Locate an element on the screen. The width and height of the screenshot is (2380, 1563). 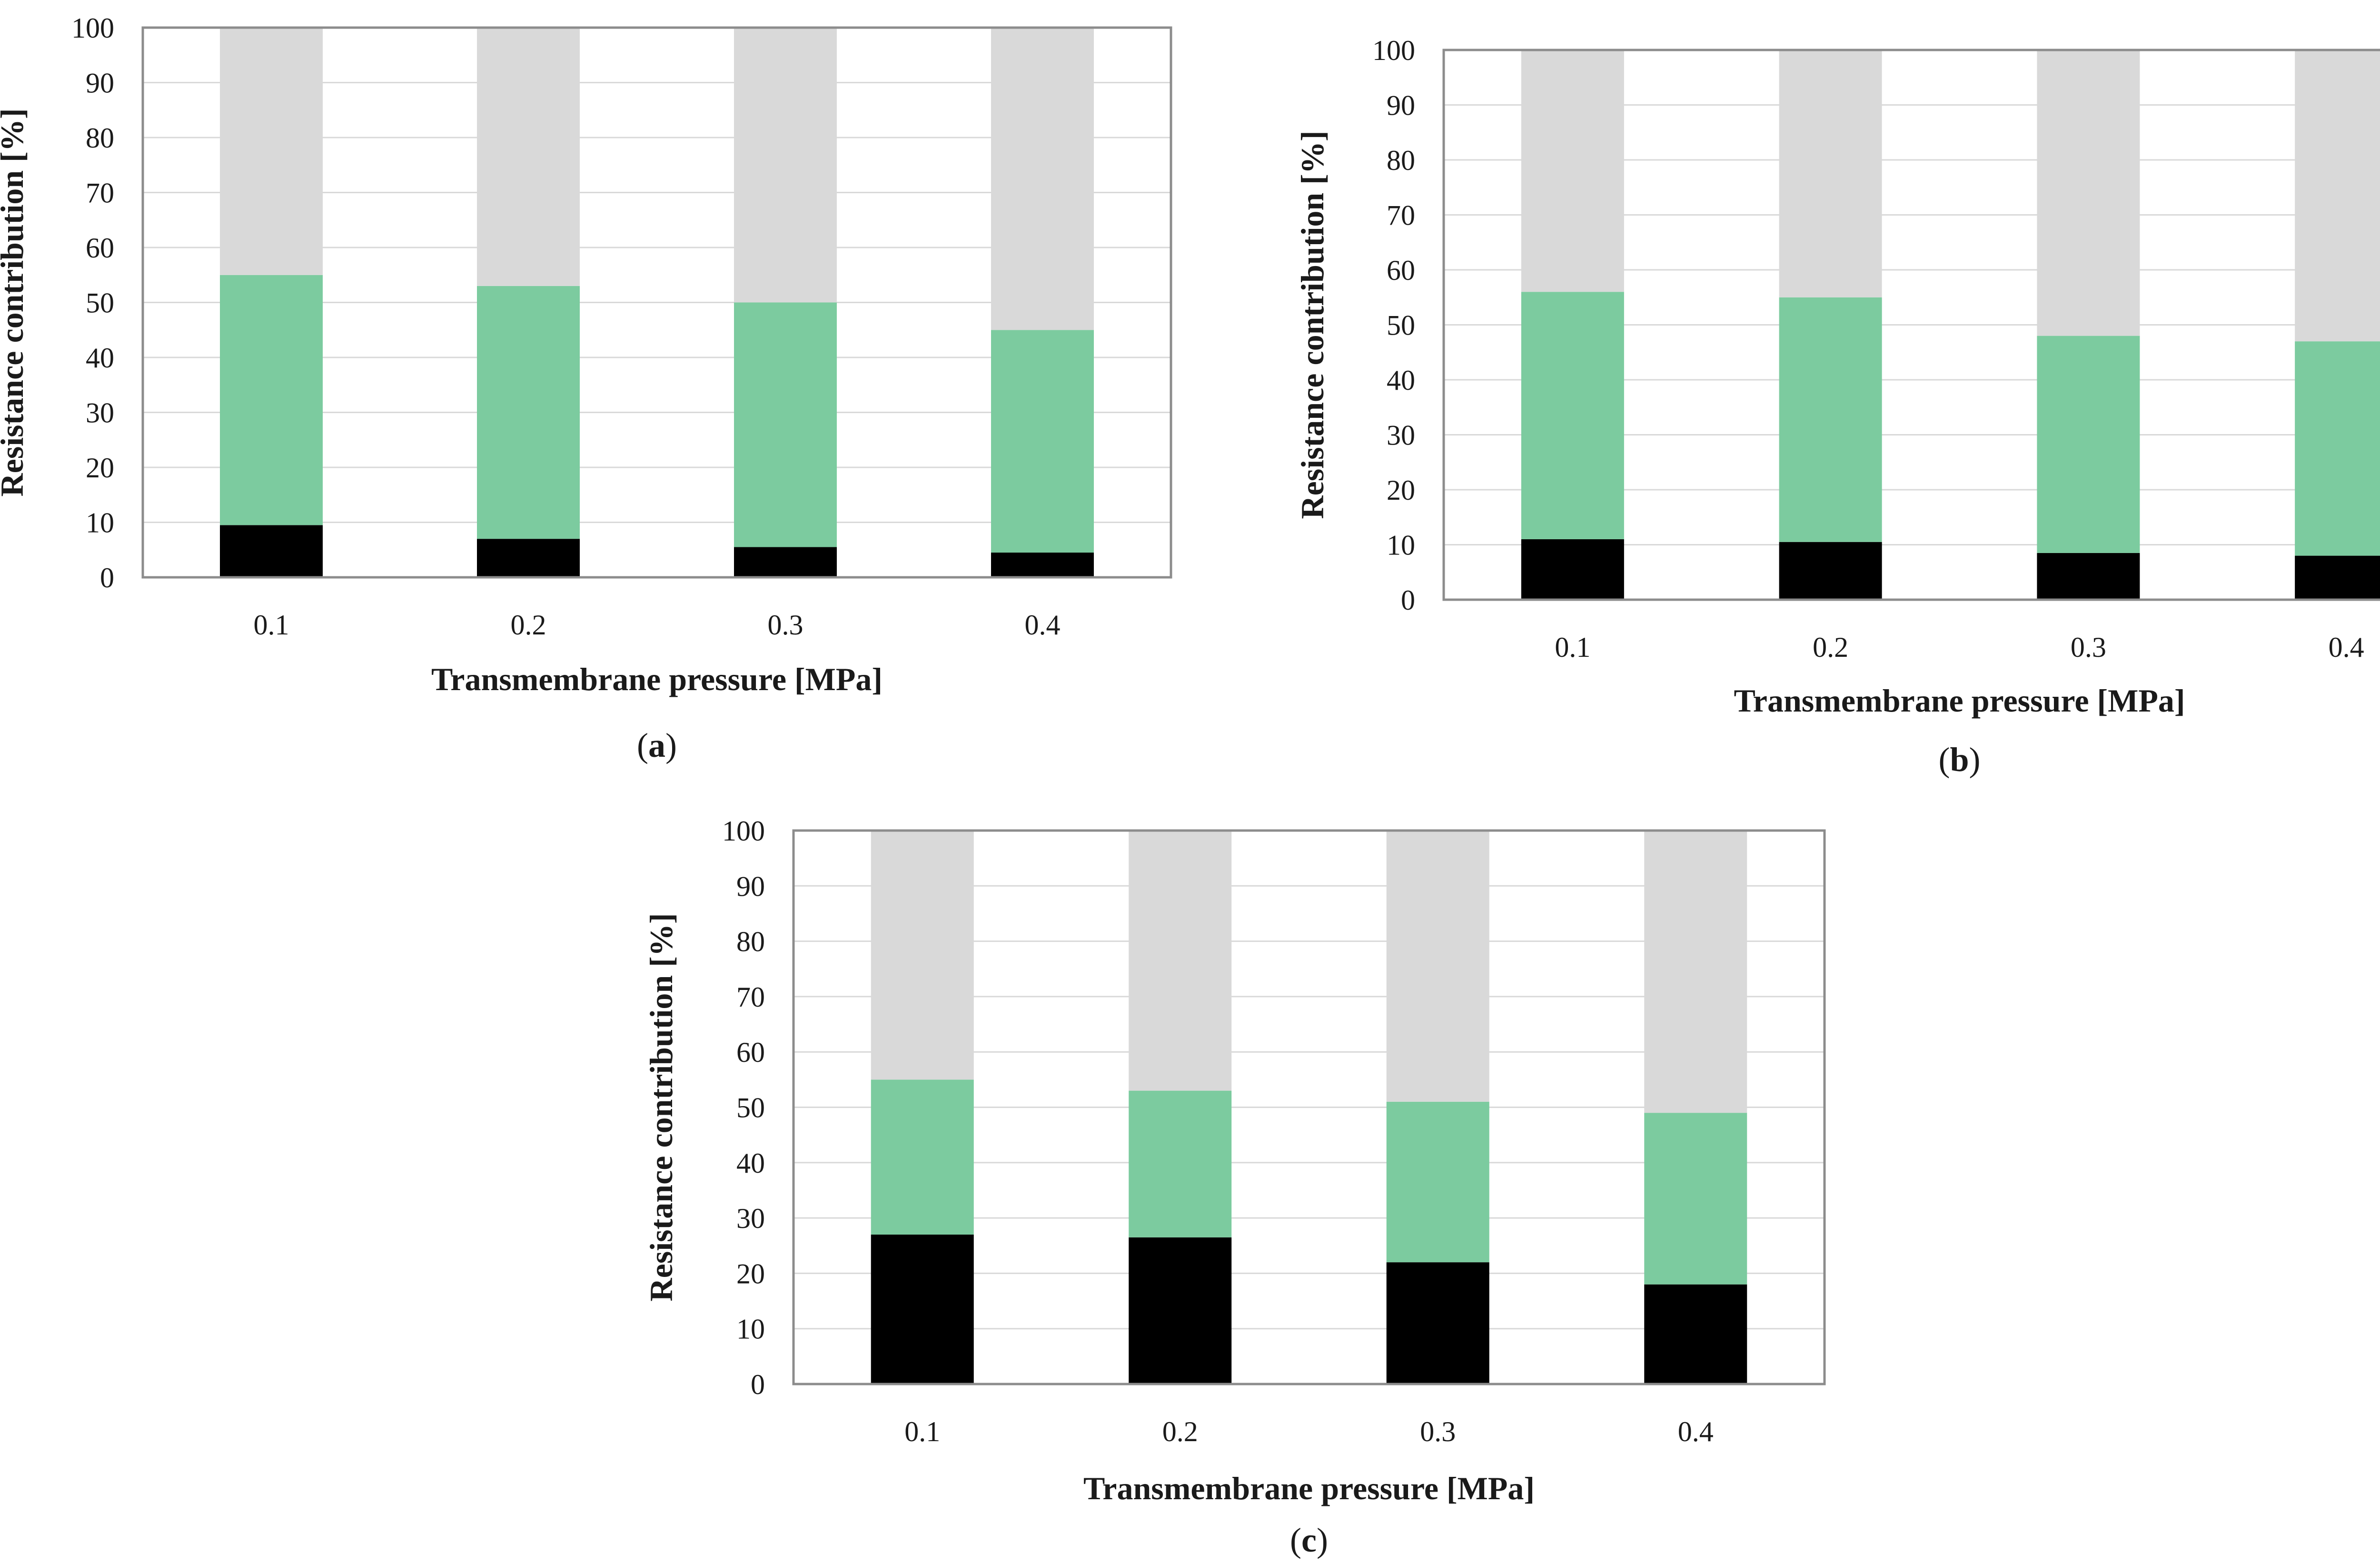
panel-letter: c is located at coordinates (1309, 1540).